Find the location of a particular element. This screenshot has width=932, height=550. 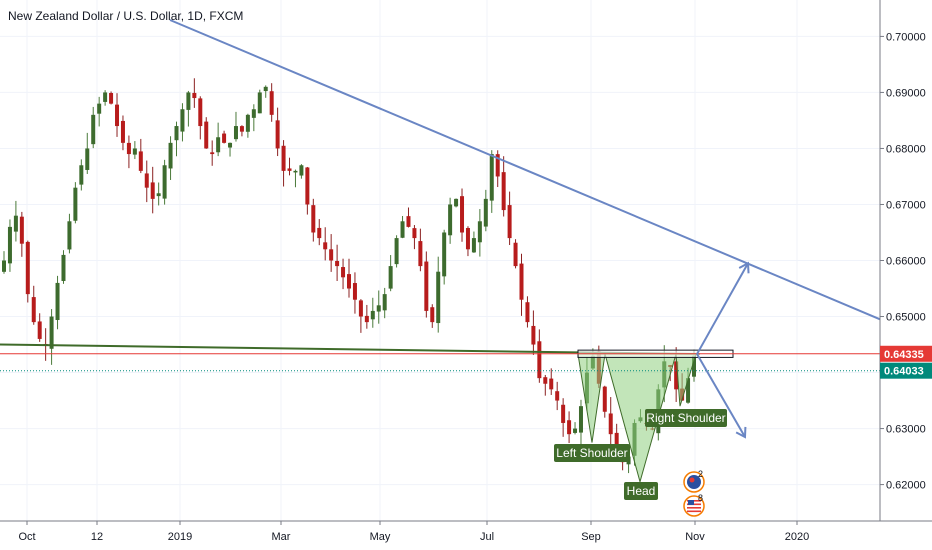

current-price-tag-label: 0.64033 is located at coordinates (904, 372).